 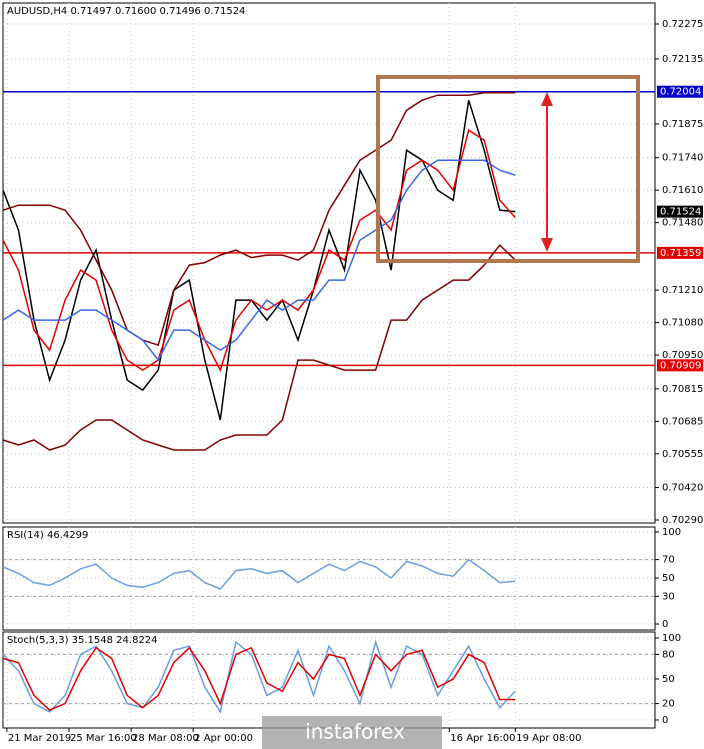 What do you see at coordinates (668, 596) in the screenshot?
I see `y-tick-label: 30` at bounding box center [668, 596].